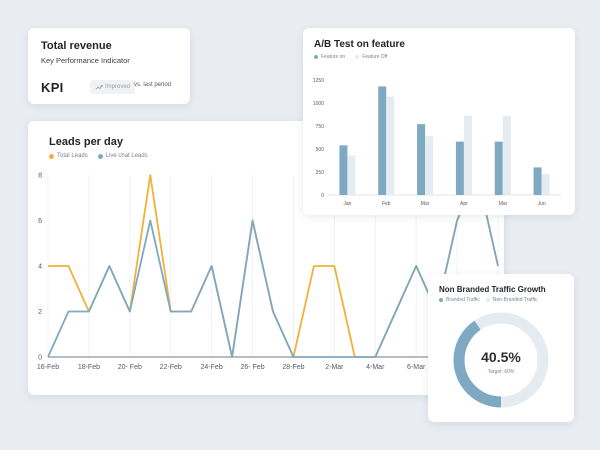 The image size is (600, 450). I want to click on leads-chart-title: Leads per day, so click(86, 142).